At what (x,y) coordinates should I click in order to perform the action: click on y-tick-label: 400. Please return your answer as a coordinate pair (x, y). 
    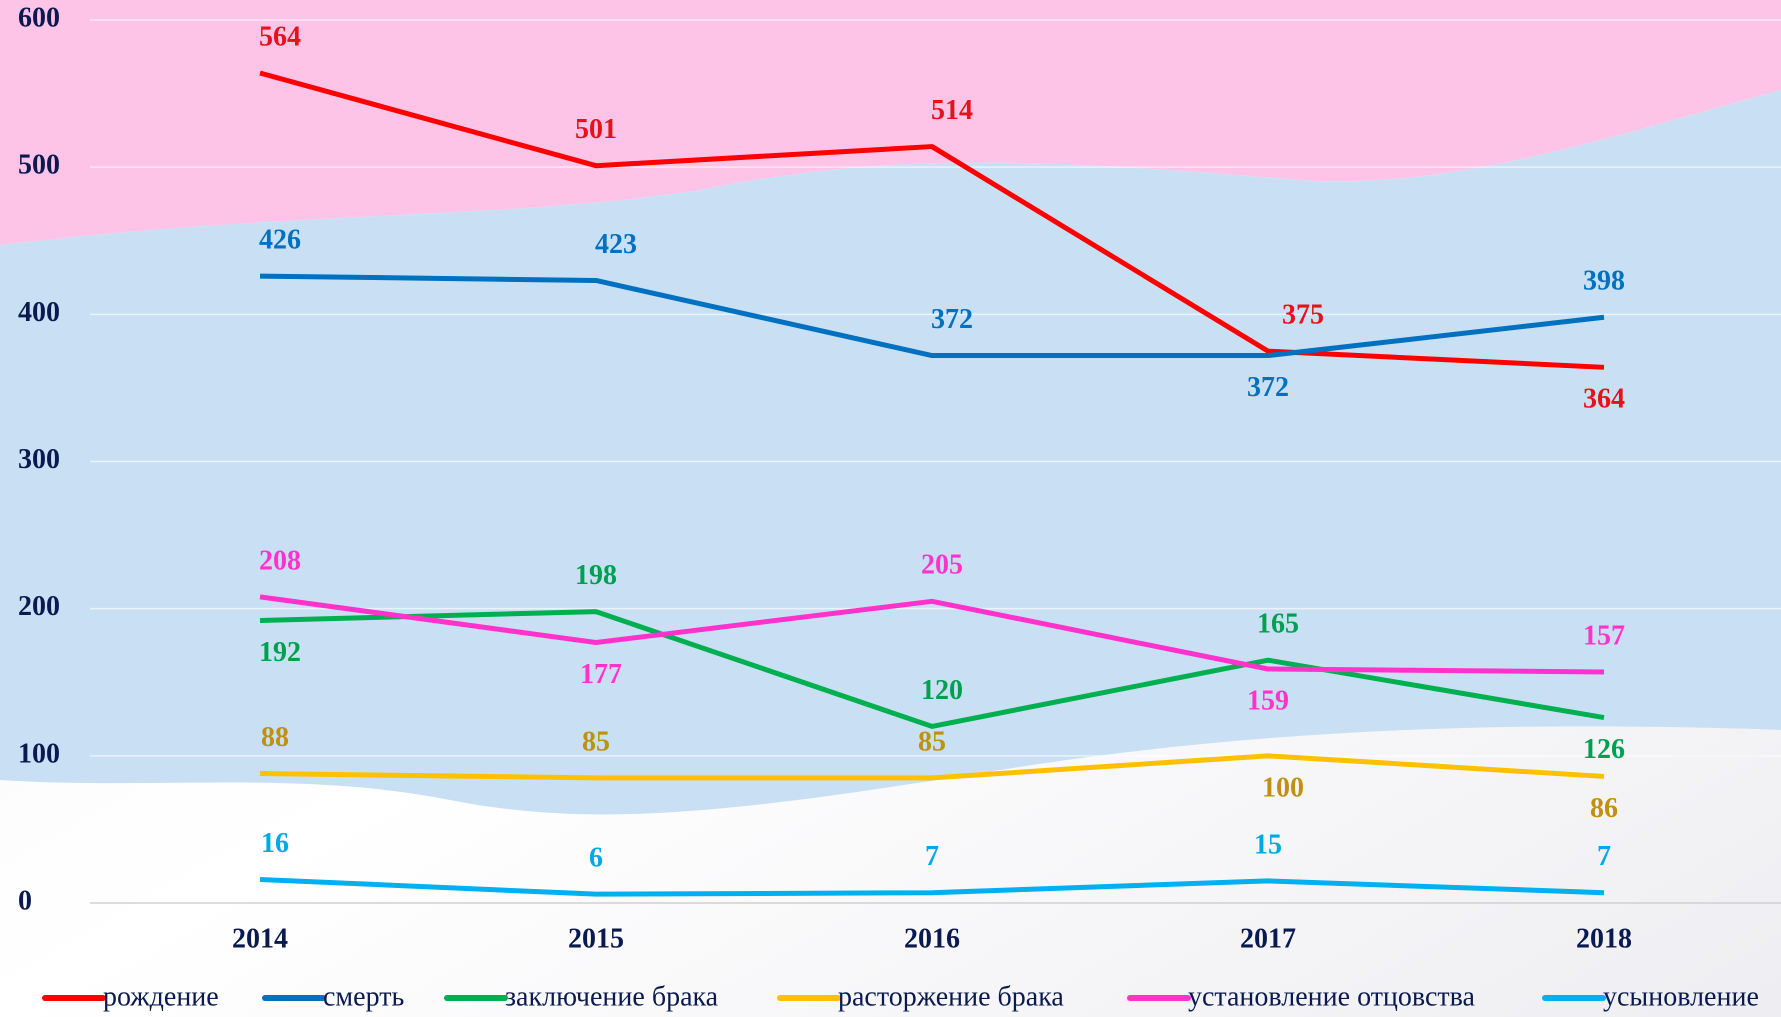
    Looking at the image, I should click on (39, 312).